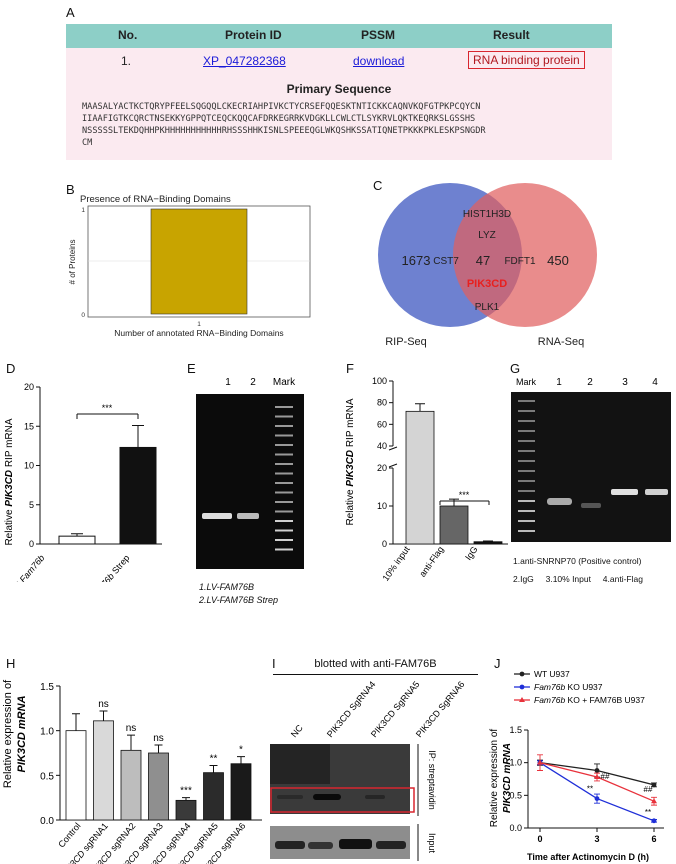  Describe the element at coordinates (29, 387) in the screenshot. I see `d-ytick-label: 20` at that location.